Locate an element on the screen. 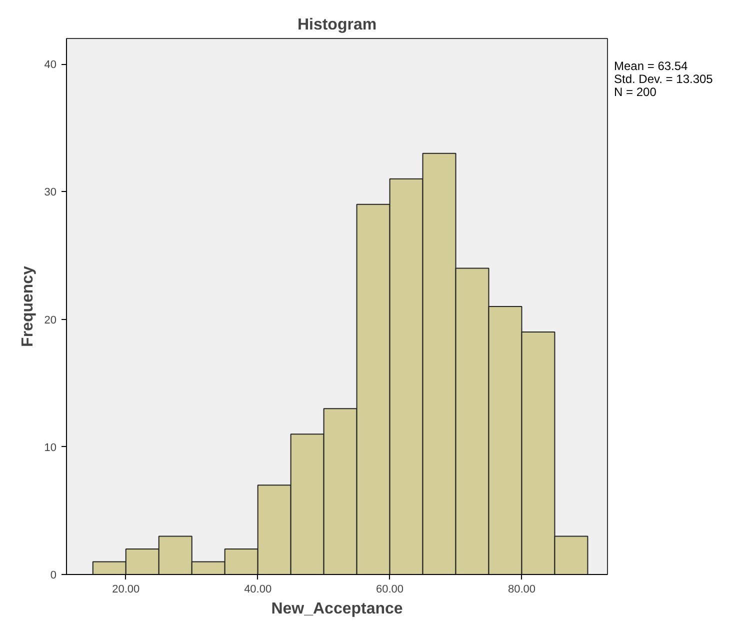 The width and height of the screenshot is (735, 633). y-tick-label: 0 is located at coordinates (53, 576).